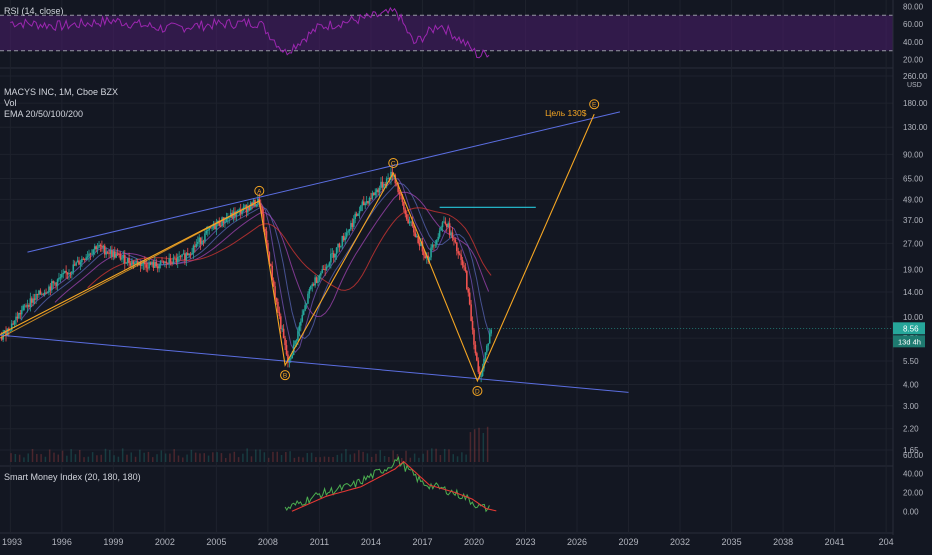 This screenshot has height=555, width=932. Describe the element at coordinates (913, 269) in the screenshot. I see `price-tick-label: 19.00` at that location.